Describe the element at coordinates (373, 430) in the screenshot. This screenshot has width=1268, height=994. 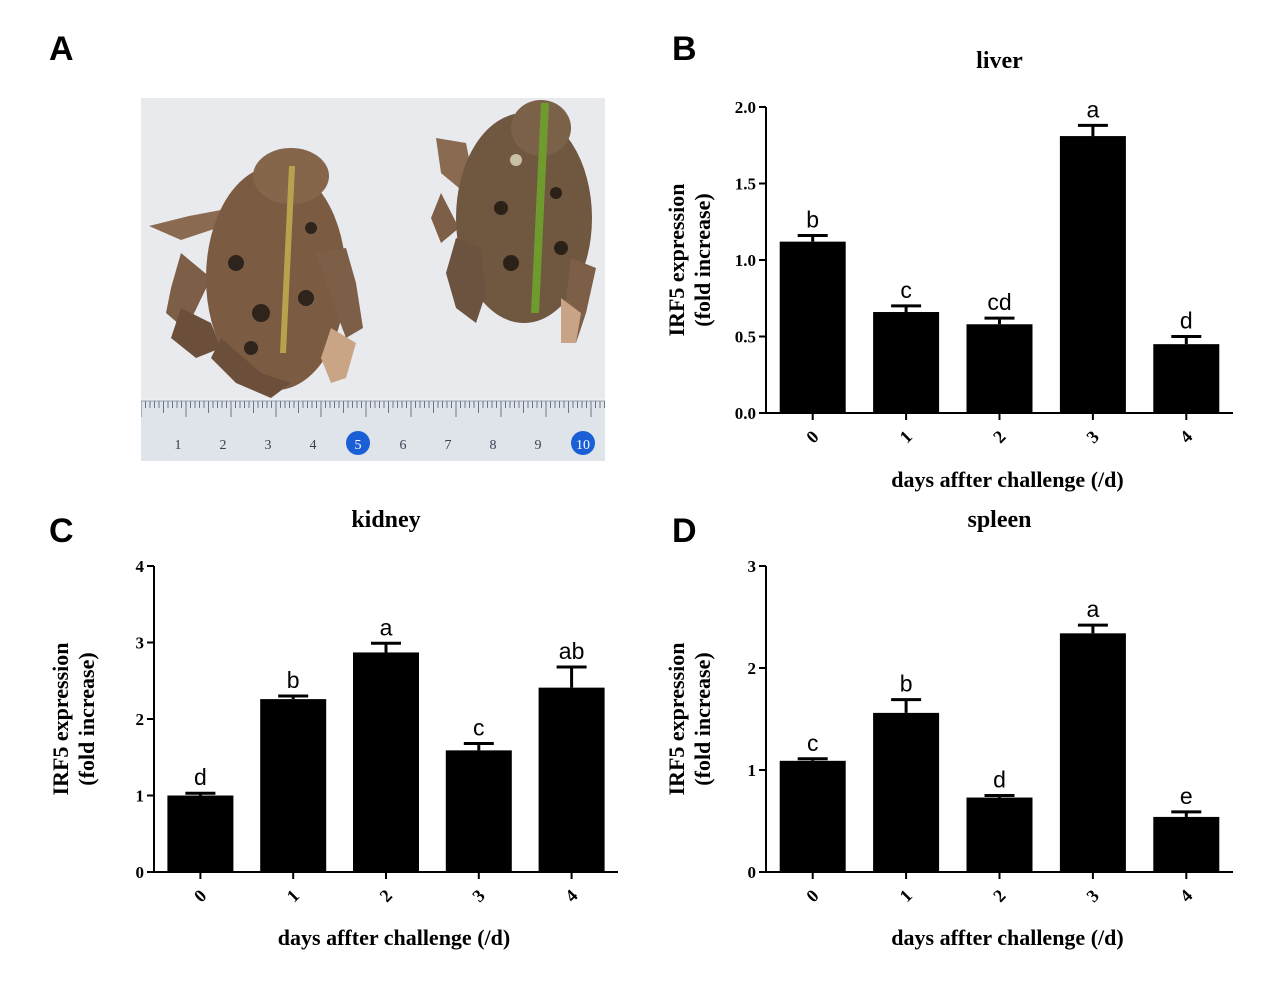
I see `ruler: 1 2 3 4 5 6 7 8 9 10` at that location.